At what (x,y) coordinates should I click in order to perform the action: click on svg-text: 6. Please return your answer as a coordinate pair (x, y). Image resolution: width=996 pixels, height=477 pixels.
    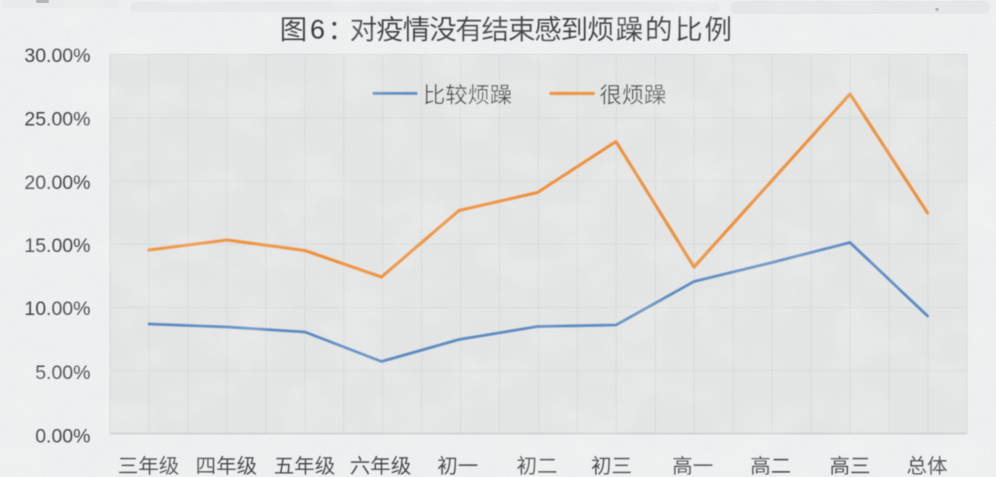
    Looking at the image, I should click on (317, 30).